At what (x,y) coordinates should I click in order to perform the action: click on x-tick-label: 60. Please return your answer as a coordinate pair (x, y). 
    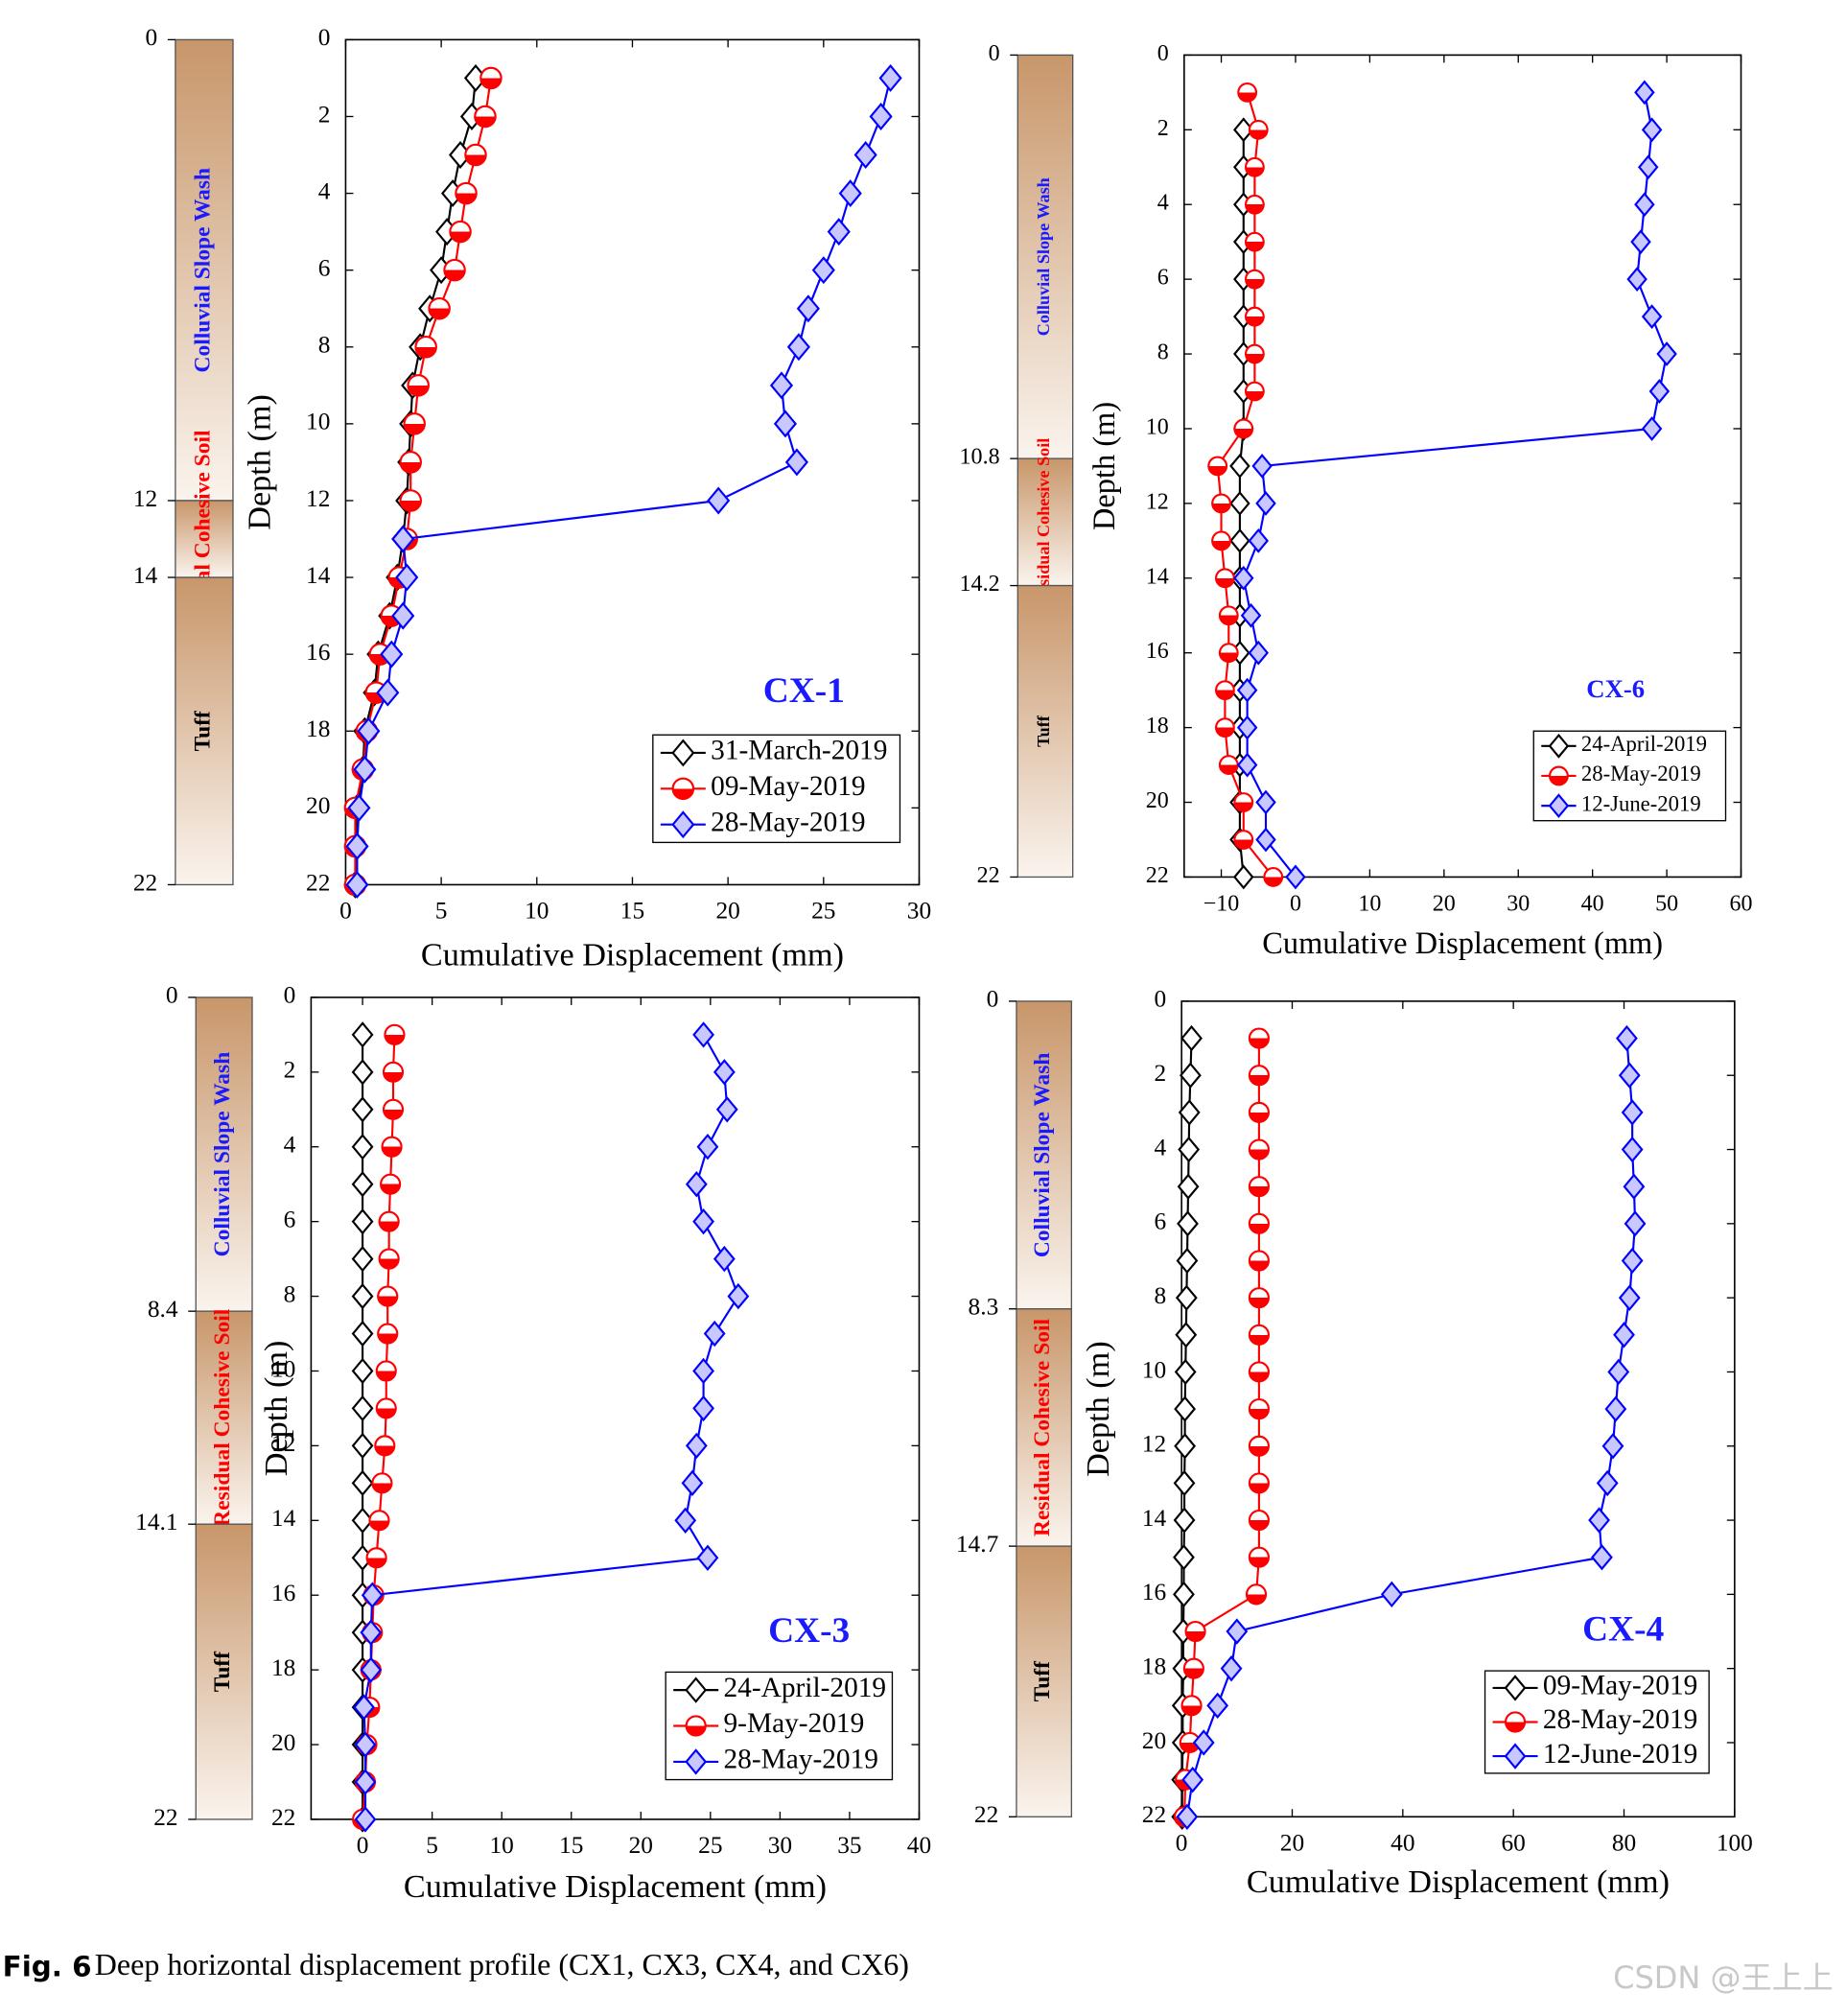
    Looking at the image, I should click on (1741, 903).